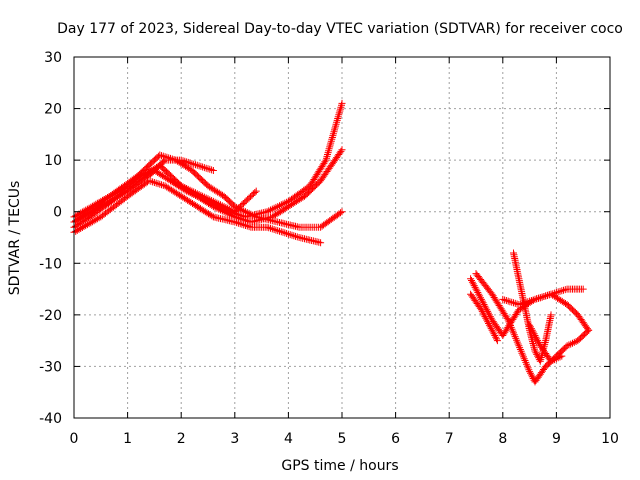 The height and width of the screenshot is (480, 640). Describe the element at coordinates (53, 58) in the screenshot. I see `y-tick-label: 30` at that location.